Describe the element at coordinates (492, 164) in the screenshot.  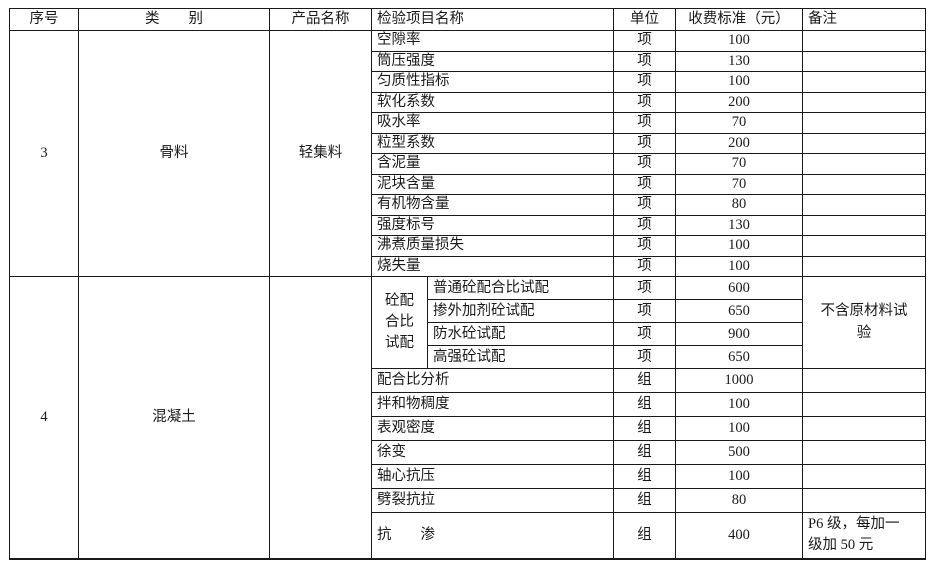
I see `item-cell: 含泥量` at that location.